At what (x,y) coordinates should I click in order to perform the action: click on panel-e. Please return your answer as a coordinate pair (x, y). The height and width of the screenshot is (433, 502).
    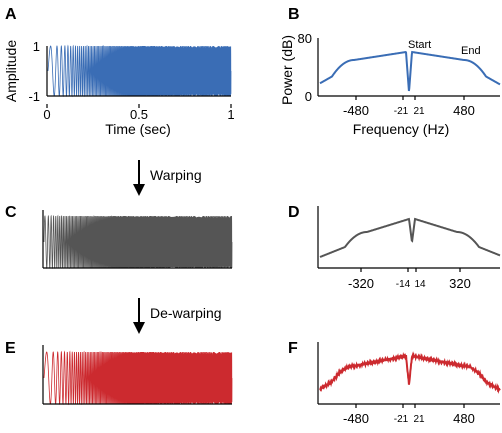
    Looking at the image, I should click on (137, 375).